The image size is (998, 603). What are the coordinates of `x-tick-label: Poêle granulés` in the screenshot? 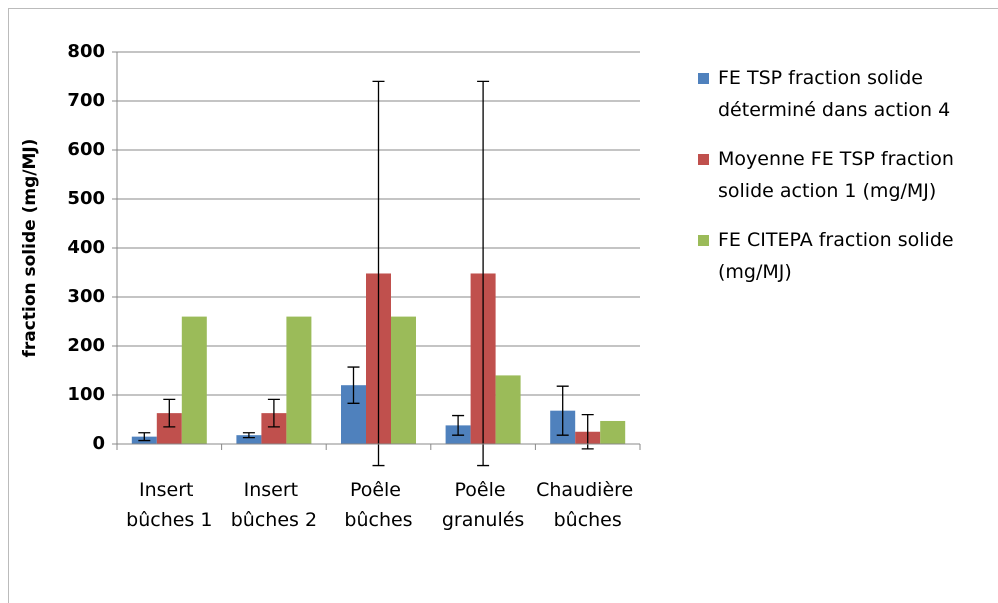 It's located at (483, 505).